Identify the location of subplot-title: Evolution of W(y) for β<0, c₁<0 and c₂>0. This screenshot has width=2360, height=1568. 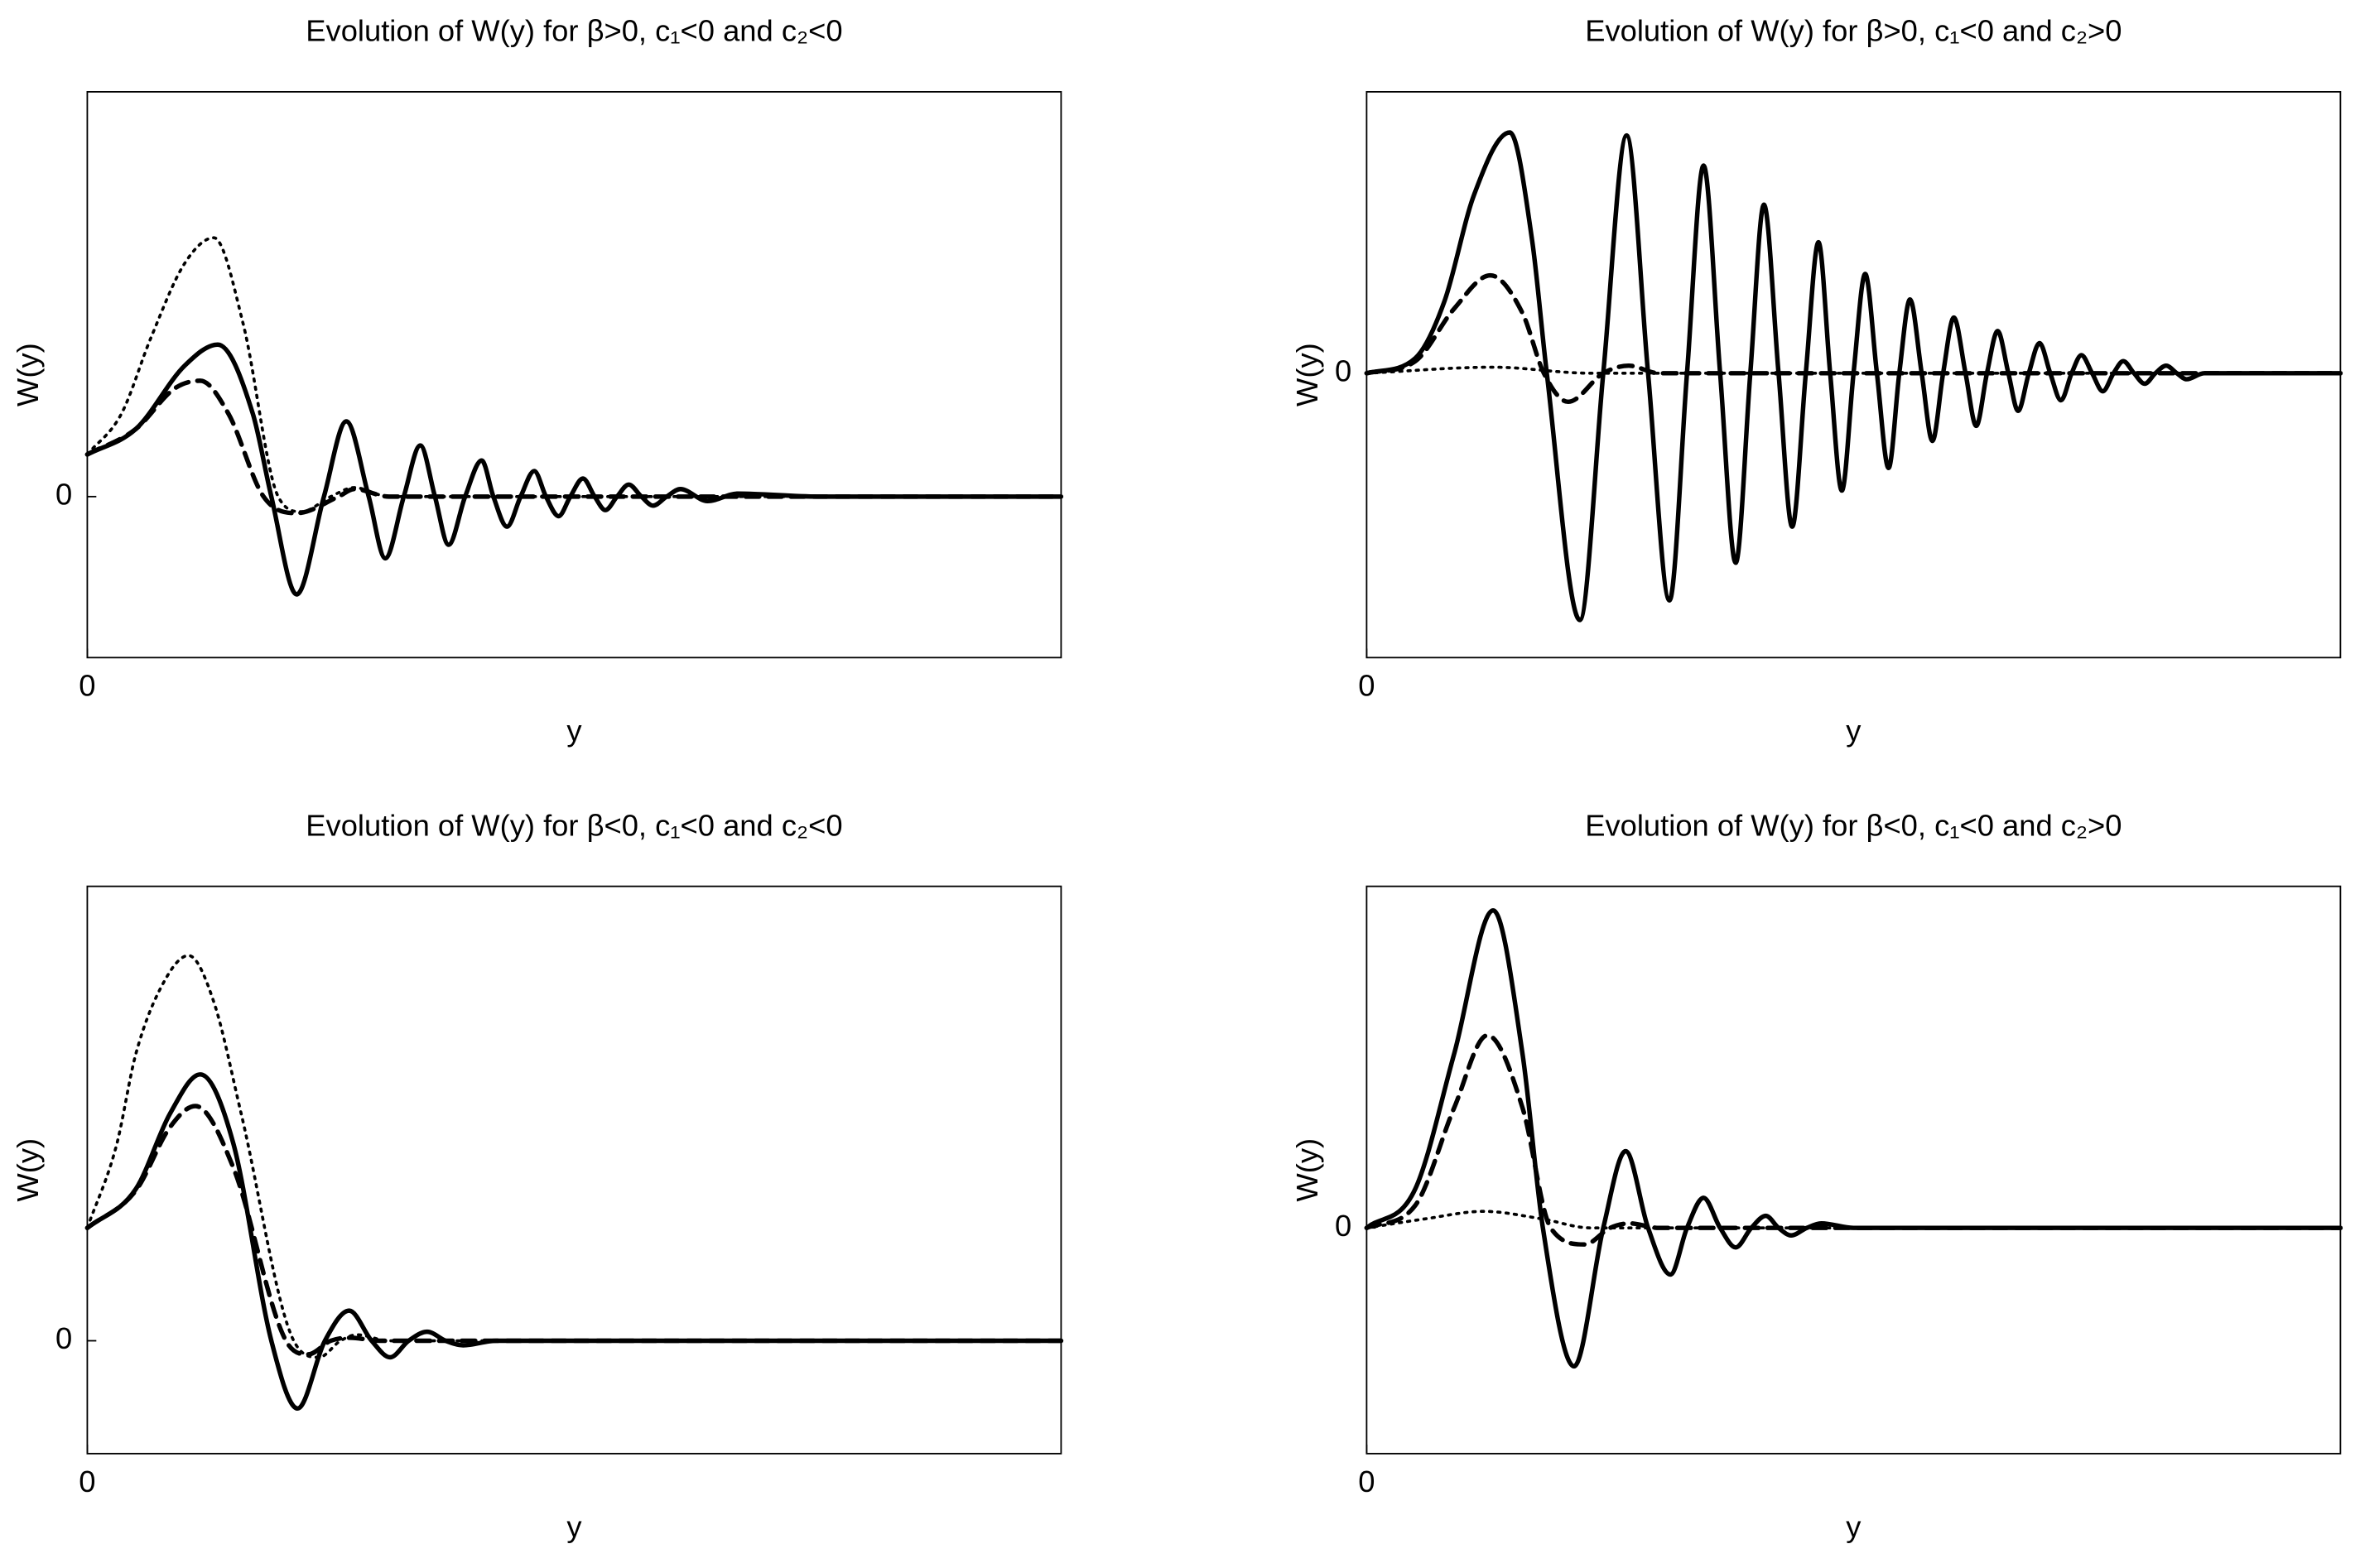
(1853, 825).